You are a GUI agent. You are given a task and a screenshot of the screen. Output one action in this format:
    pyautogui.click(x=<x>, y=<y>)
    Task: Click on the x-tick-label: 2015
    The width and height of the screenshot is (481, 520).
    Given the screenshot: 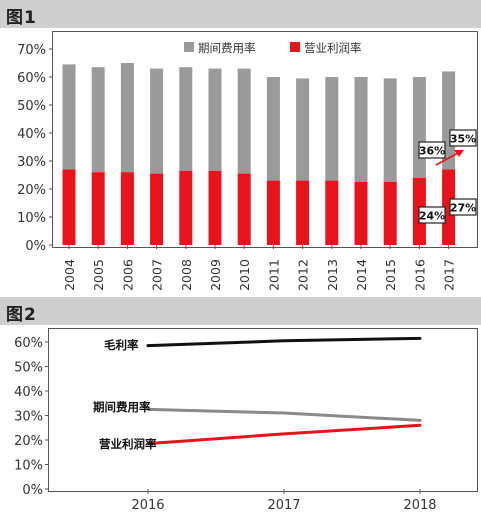 What is the action you would take?
    pyautogui.click(x=390, y=275)
    